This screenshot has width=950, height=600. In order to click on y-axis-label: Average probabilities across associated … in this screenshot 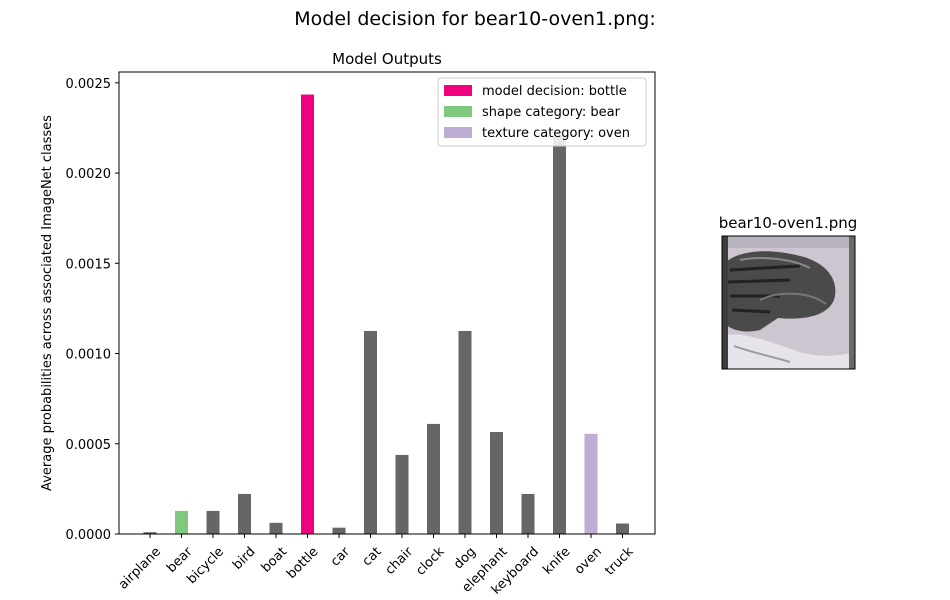, I will do `click(47, 303)`.